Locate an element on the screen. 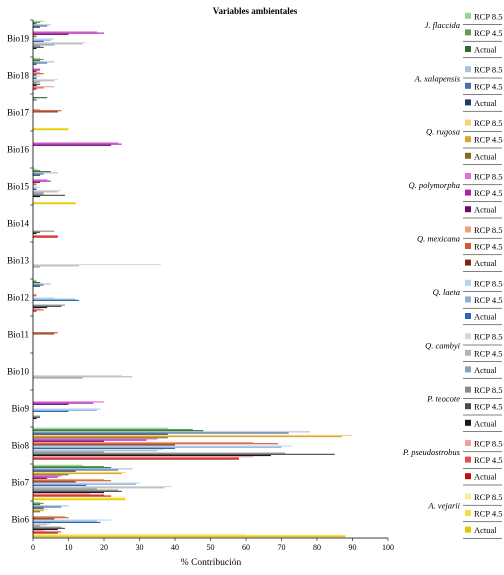 The image size is (504, 575). bar-bio6-p-pseudostrobus-rcp45 is located at coordinates (47, 532).